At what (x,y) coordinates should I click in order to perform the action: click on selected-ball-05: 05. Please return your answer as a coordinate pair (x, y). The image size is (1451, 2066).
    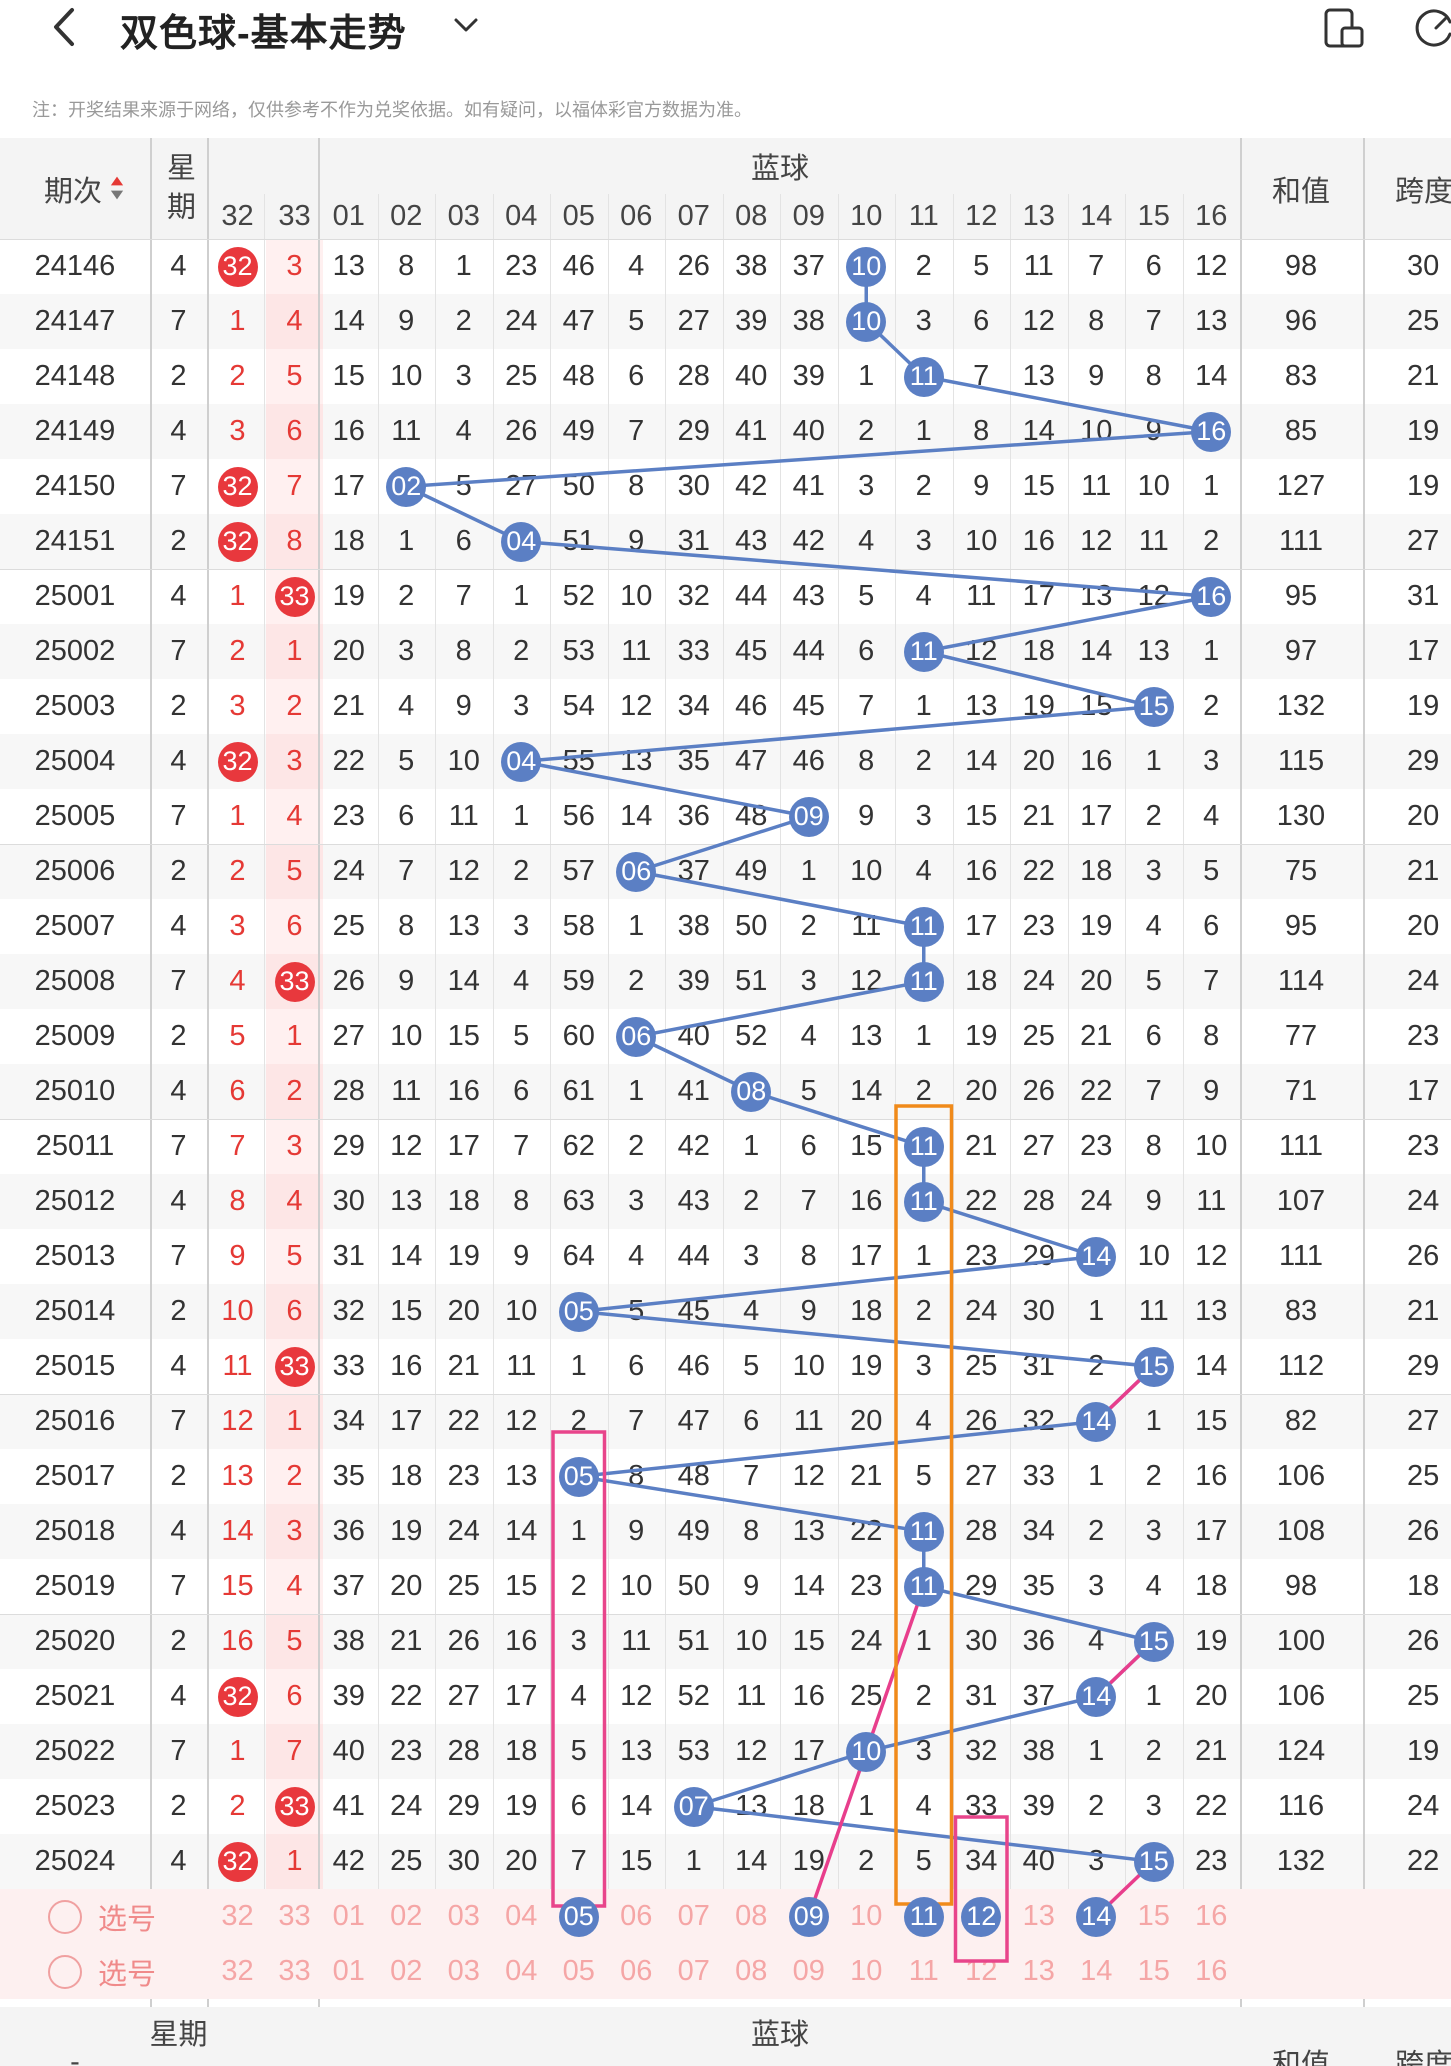
    Looking at the image, I should click on (578, 1916).